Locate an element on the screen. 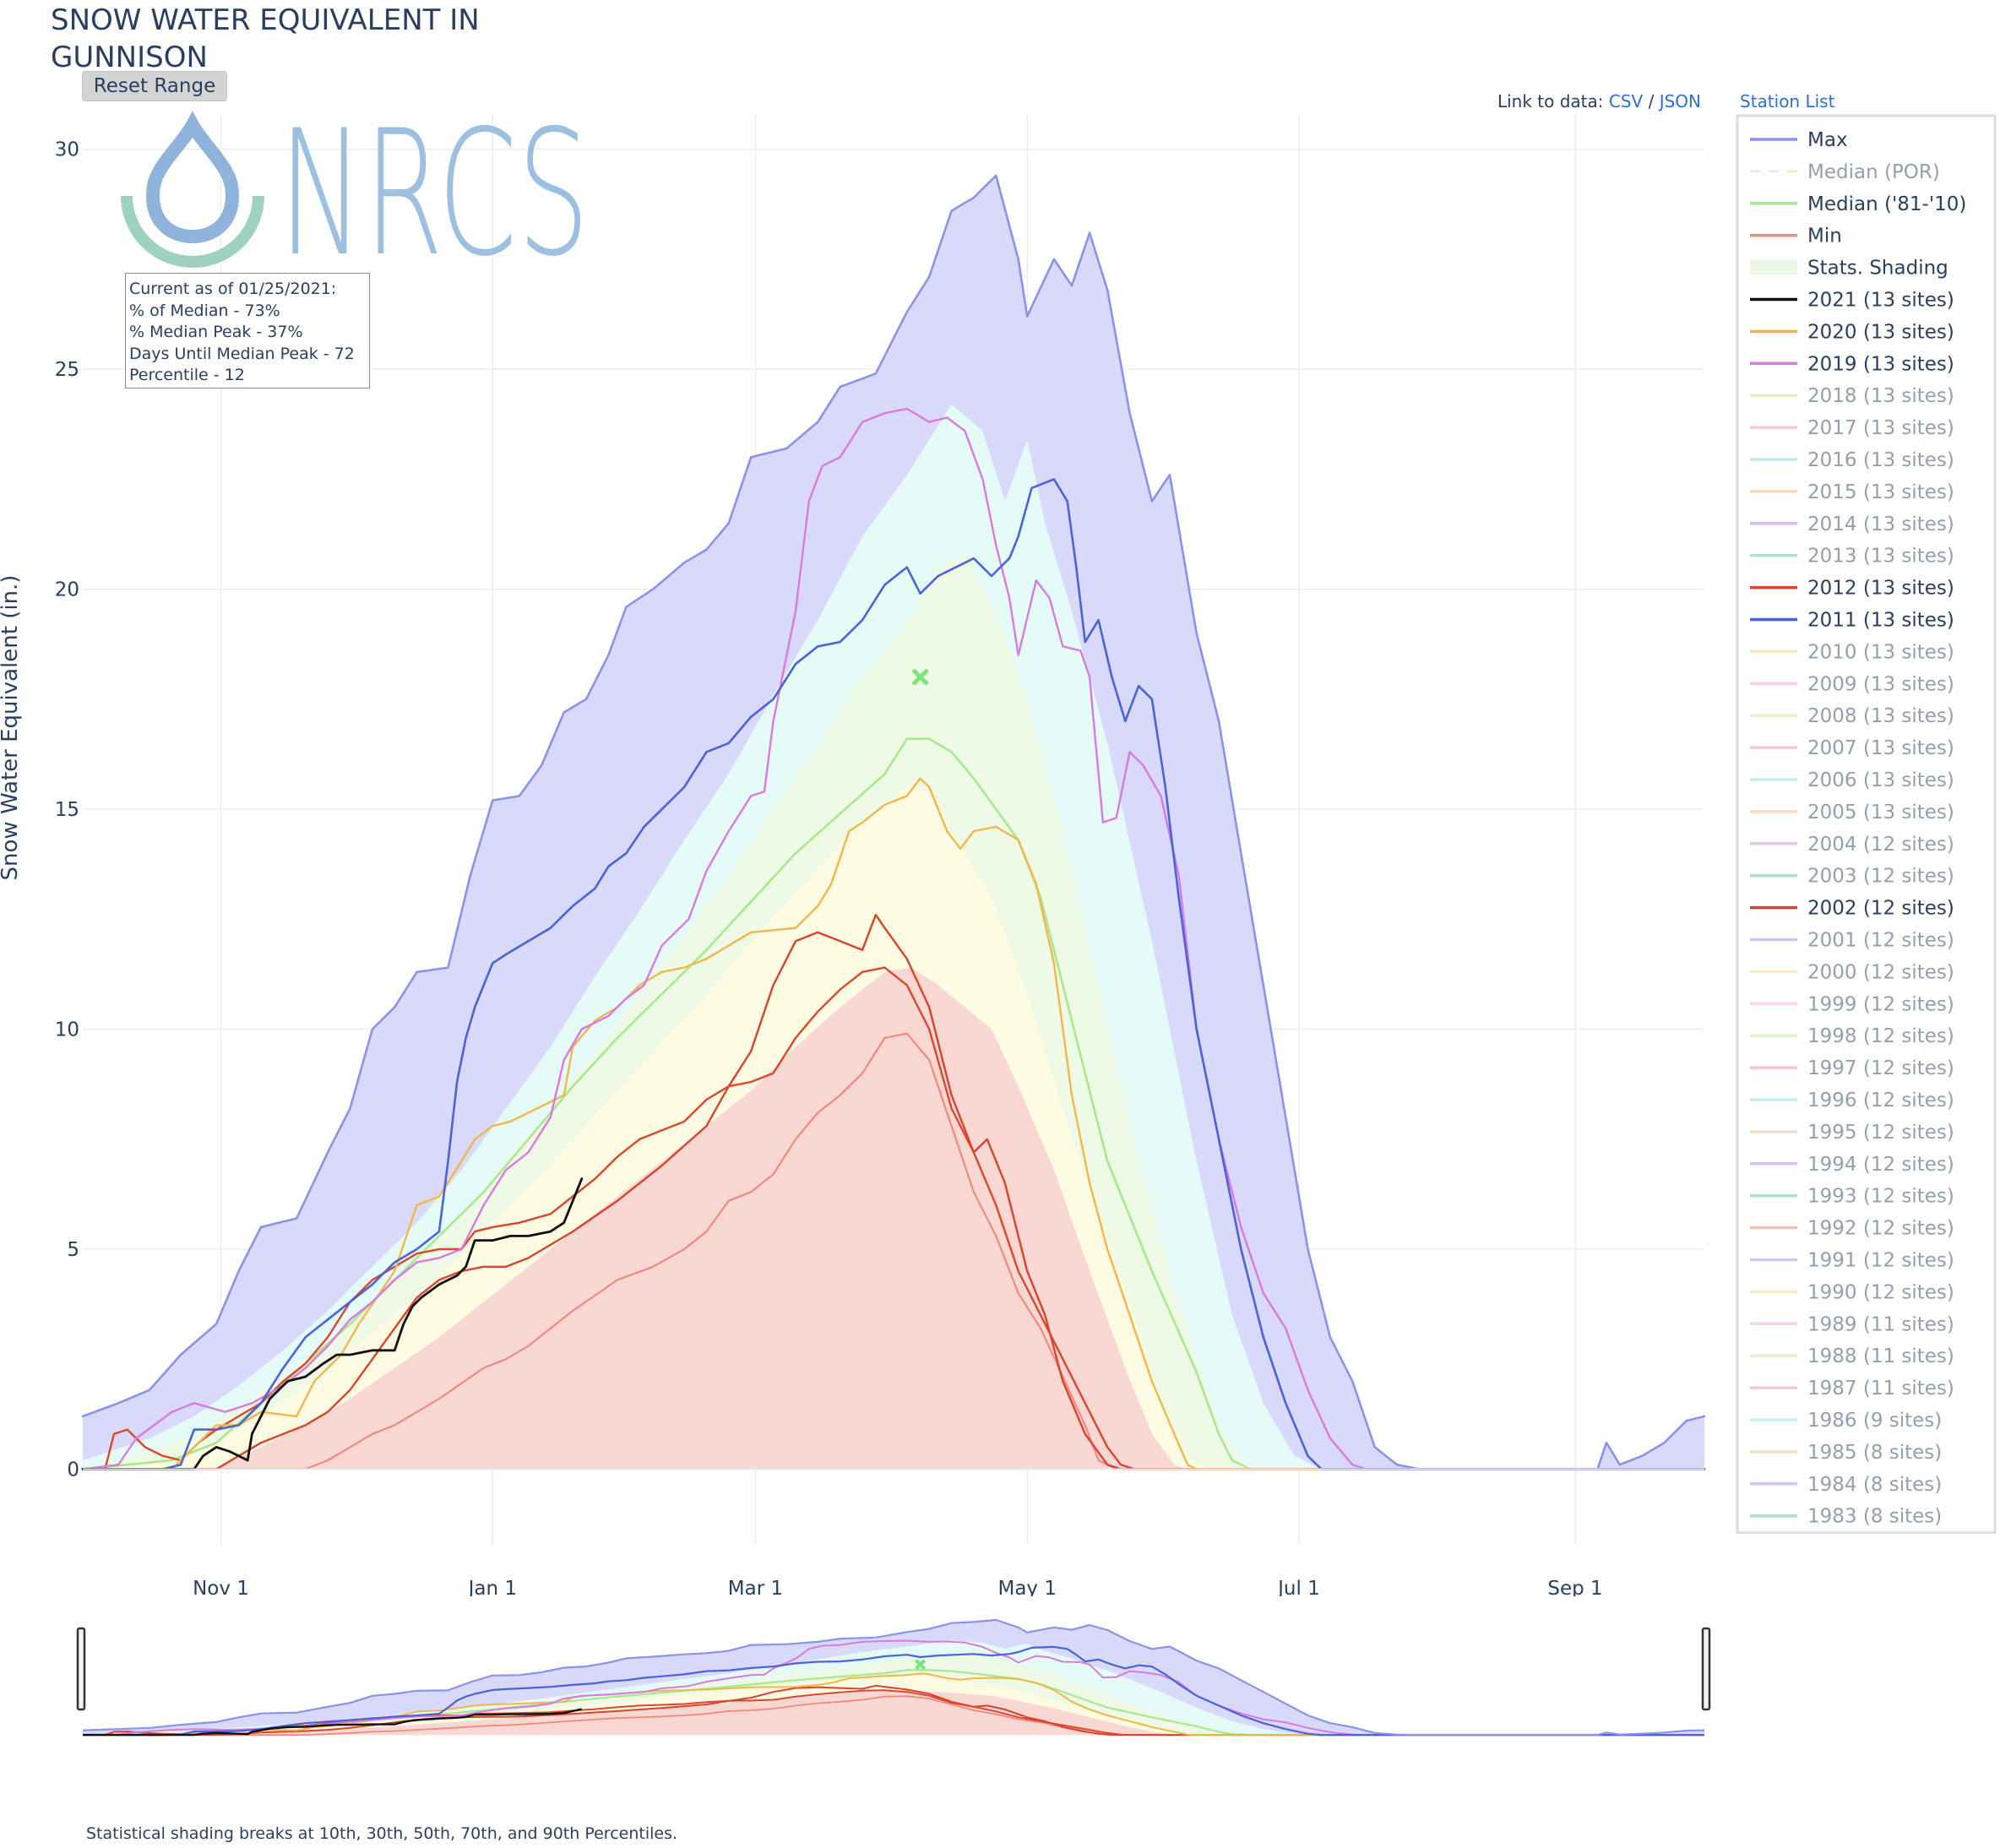  legend-item: 2003 (12 sites) is located at coordinates (1852, 877).